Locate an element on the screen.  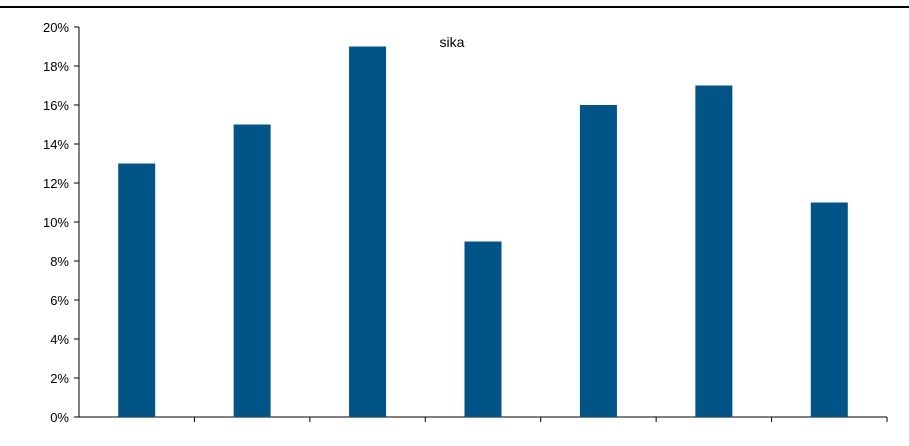
y-tick-label: 4% is located at coordinates (59, 339).